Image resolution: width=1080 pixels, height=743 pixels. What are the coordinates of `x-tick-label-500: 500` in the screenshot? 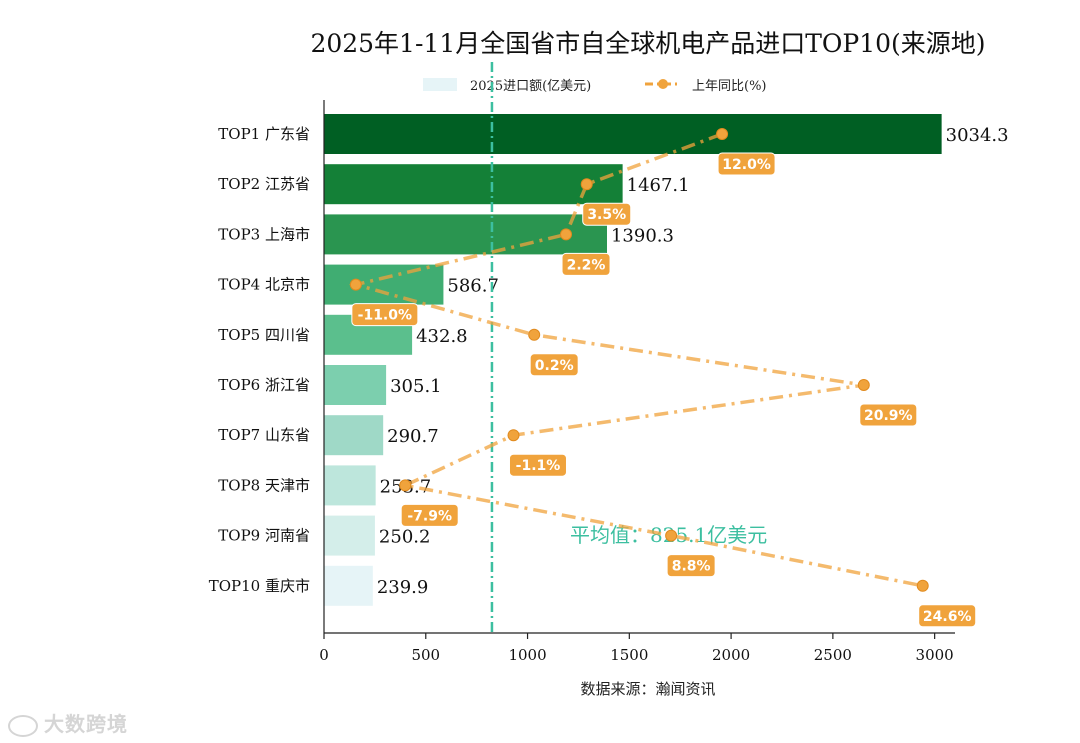 It's located at (425, 655).